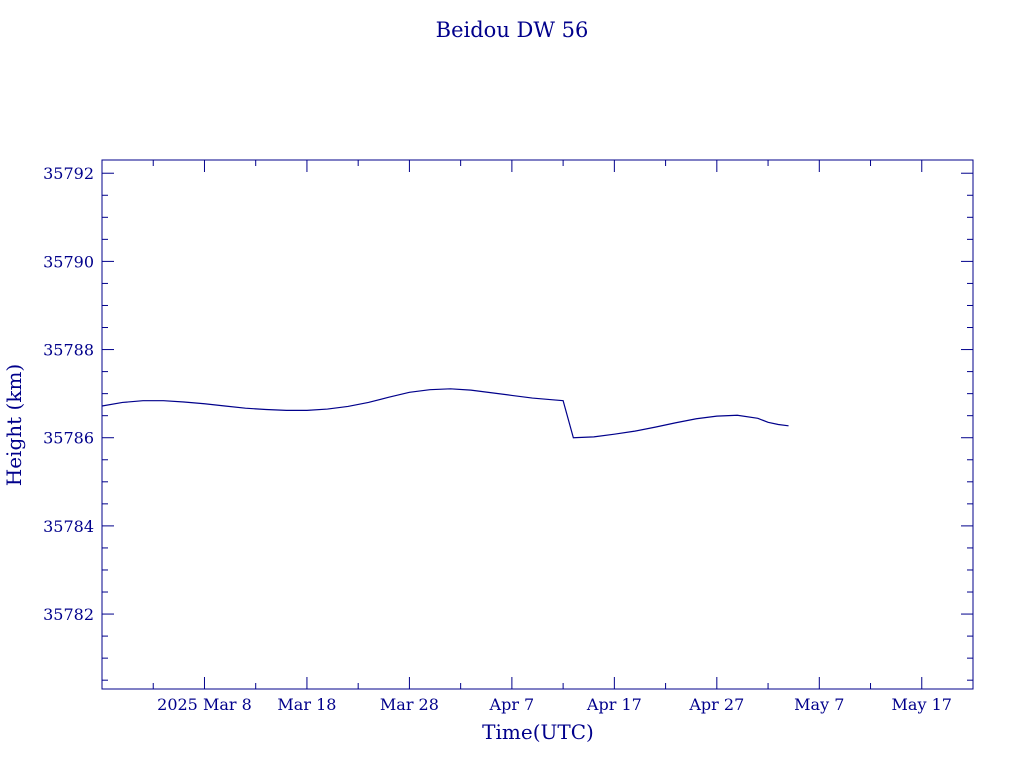  I want to click on chart-title: Beidou DW 56, so click(512, 30).